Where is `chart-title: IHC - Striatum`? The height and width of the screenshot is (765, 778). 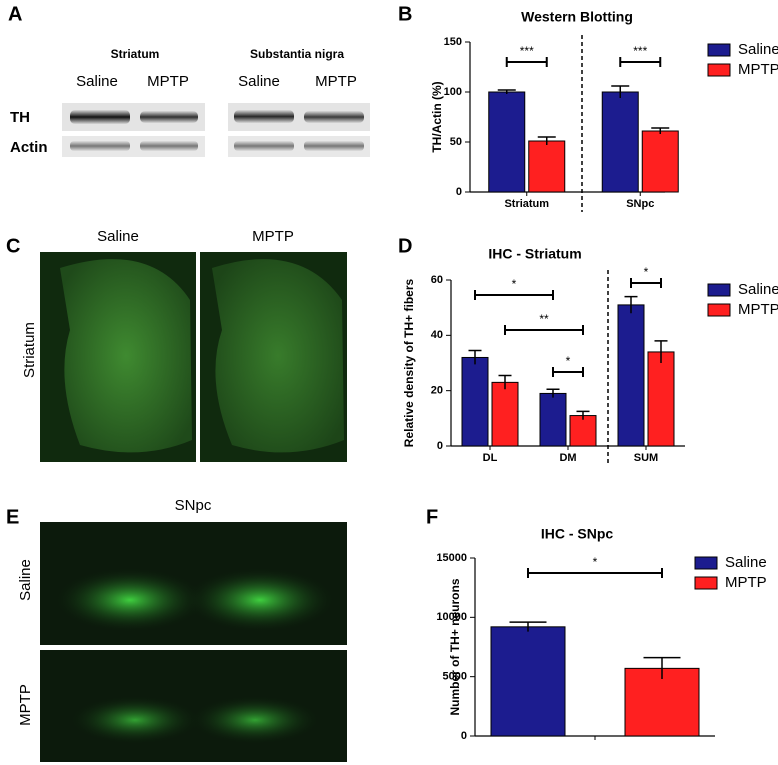
chart-title: IHC - Striatum is located at coordinates (534, 254).